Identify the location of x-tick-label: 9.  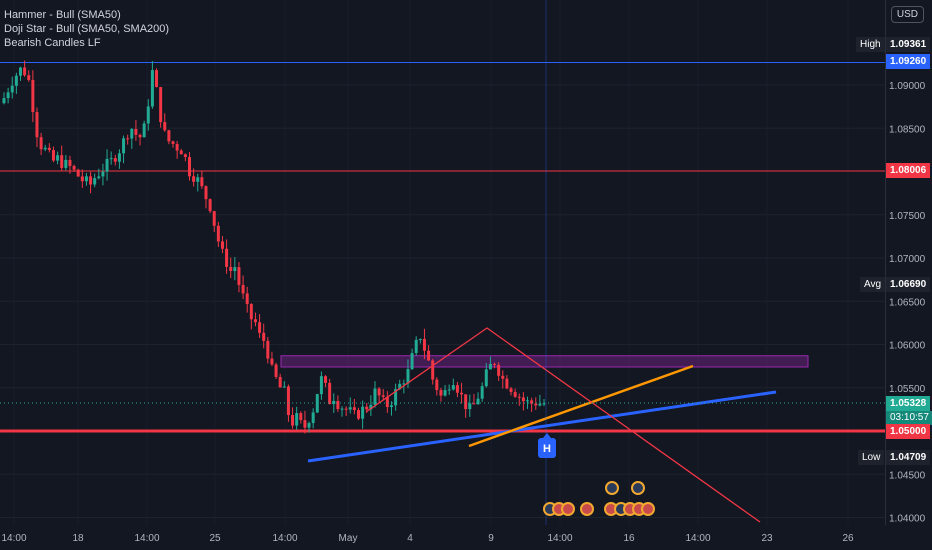
(491, 538).